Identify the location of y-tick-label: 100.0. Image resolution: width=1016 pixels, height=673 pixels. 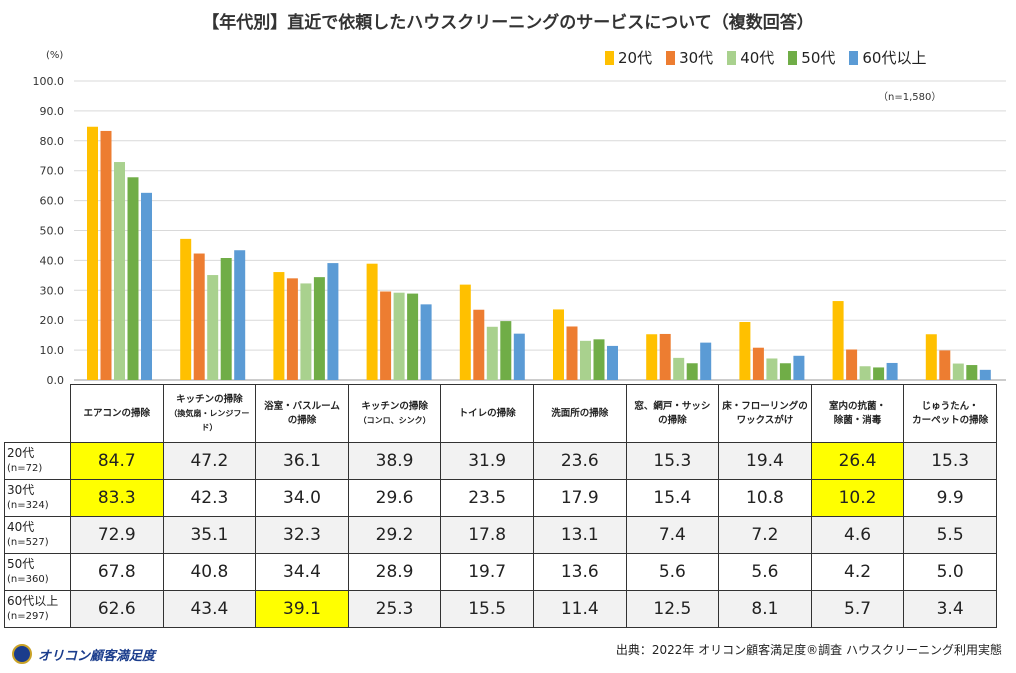
(49, 81).